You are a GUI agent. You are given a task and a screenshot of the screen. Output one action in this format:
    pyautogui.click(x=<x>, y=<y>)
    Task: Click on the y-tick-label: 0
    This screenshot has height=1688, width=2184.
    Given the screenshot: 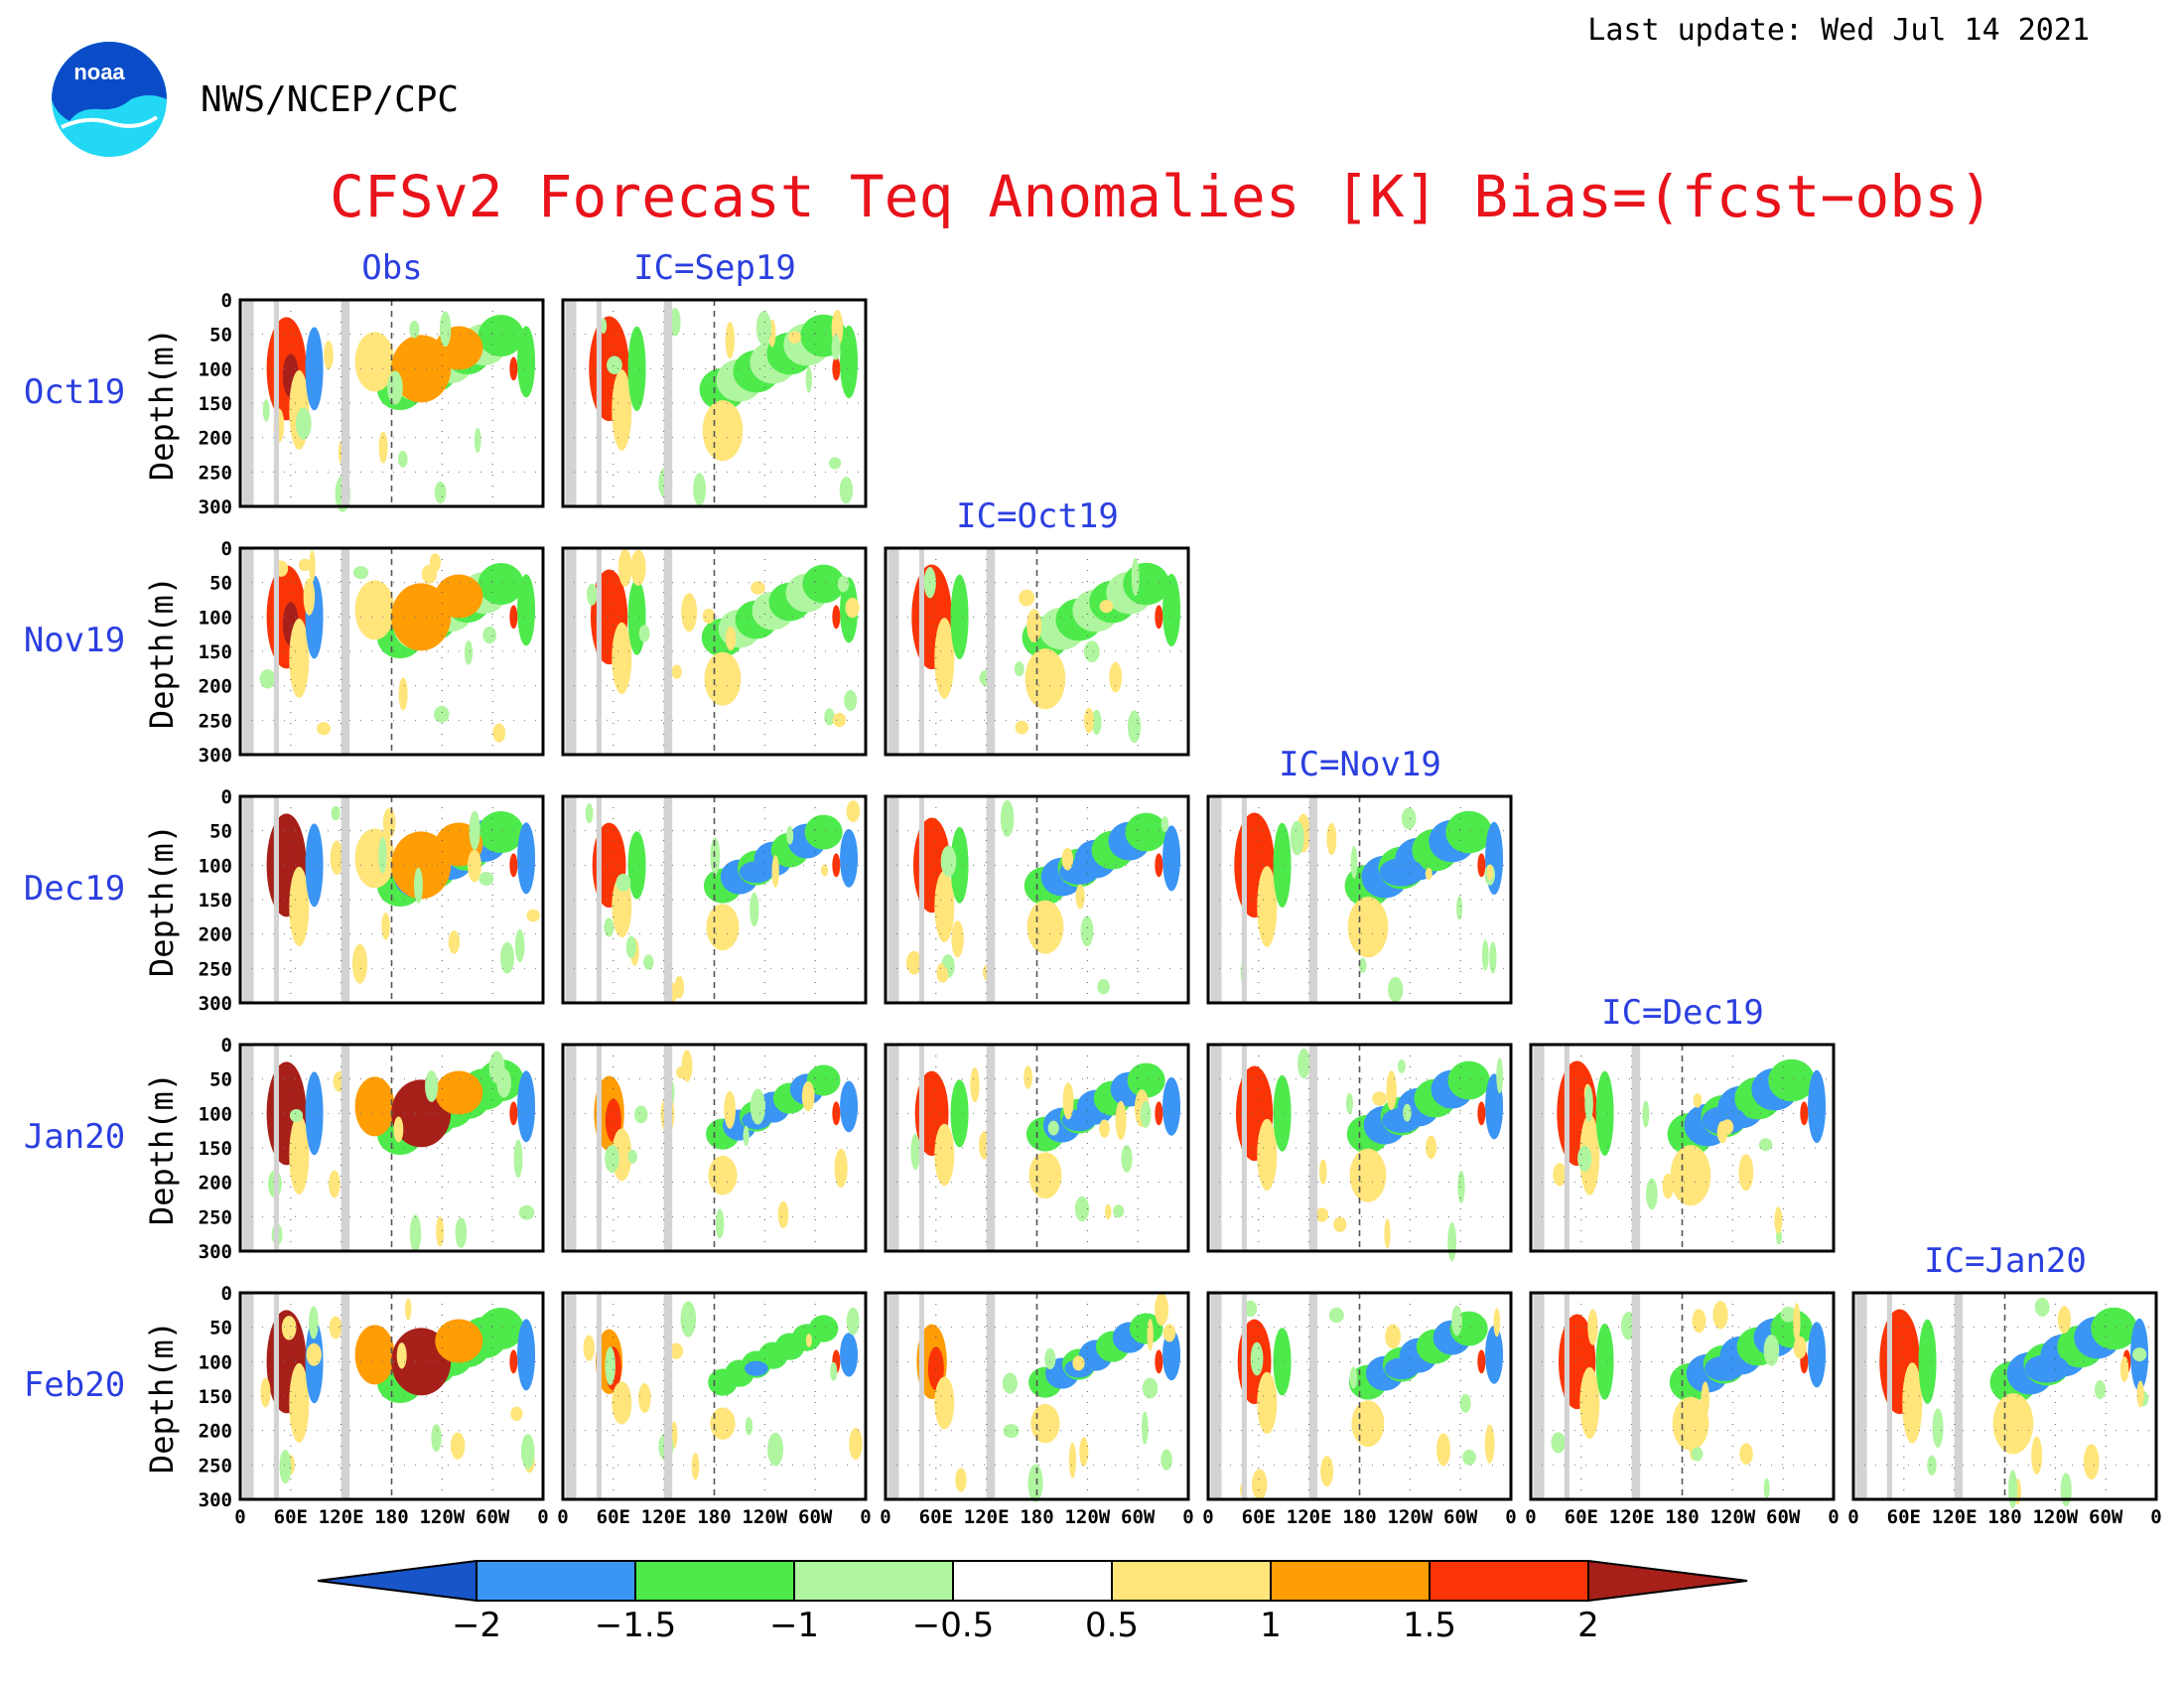 What is the action you would take?
    pyautogui.click(x=226, y=1294)
    